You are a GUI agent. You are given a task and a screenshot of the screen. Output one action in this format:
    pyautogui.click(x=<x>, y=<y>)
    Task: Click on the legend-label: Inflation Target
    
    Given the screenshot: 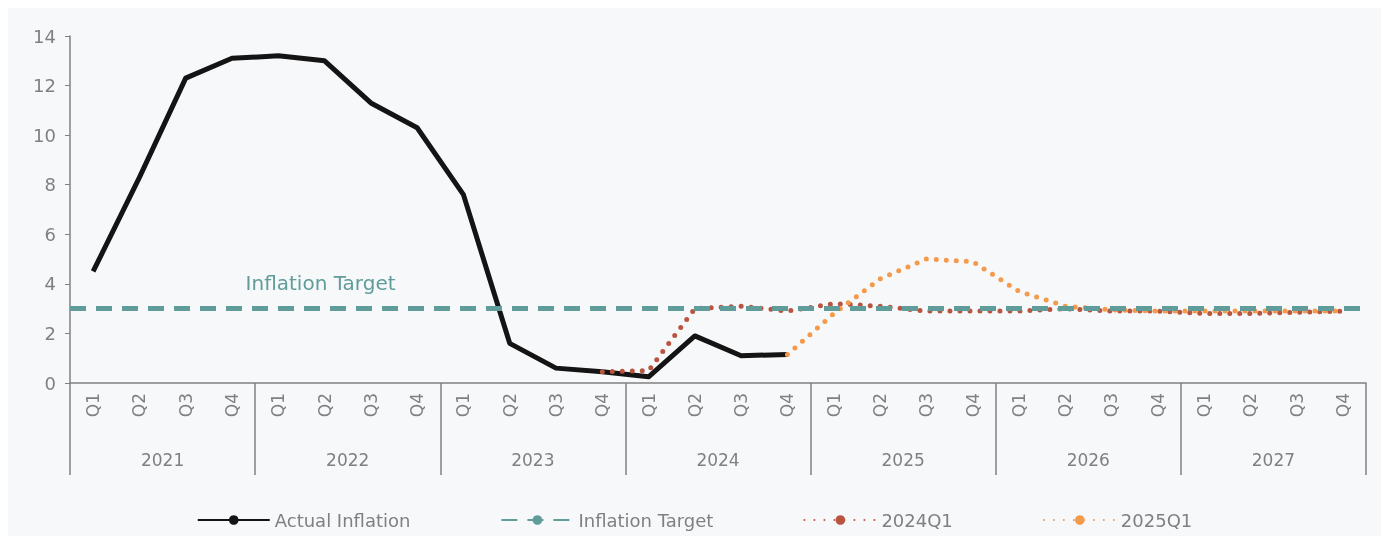 What is the action you would take?
    pyautogui.click(x=646, y=520)
    